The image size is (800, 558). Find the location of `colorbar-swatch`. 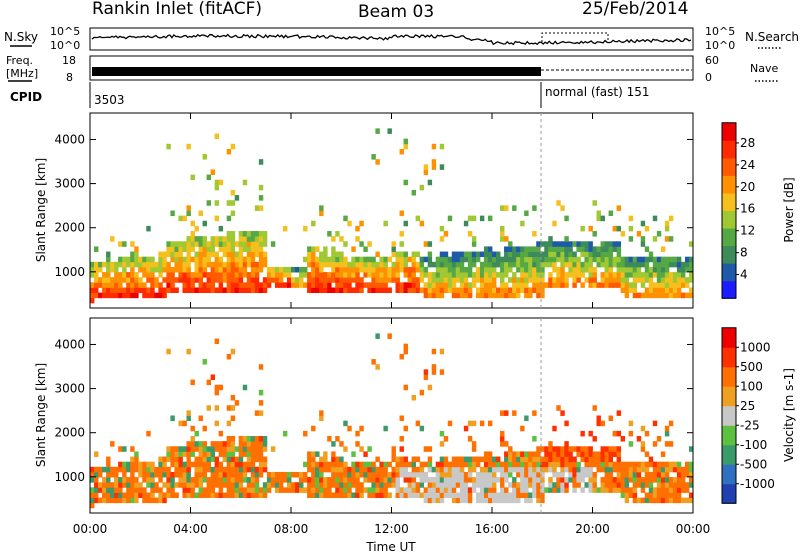

colorbar-swatch is located at coordinates (729, 415).